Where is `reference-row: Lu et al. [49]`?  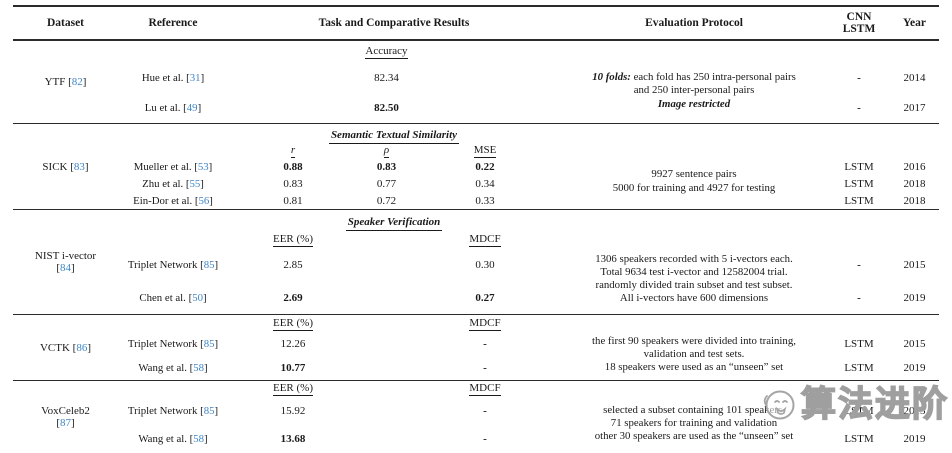 reference-row: Lu et al. [49] is located at coordinates (173, 108).